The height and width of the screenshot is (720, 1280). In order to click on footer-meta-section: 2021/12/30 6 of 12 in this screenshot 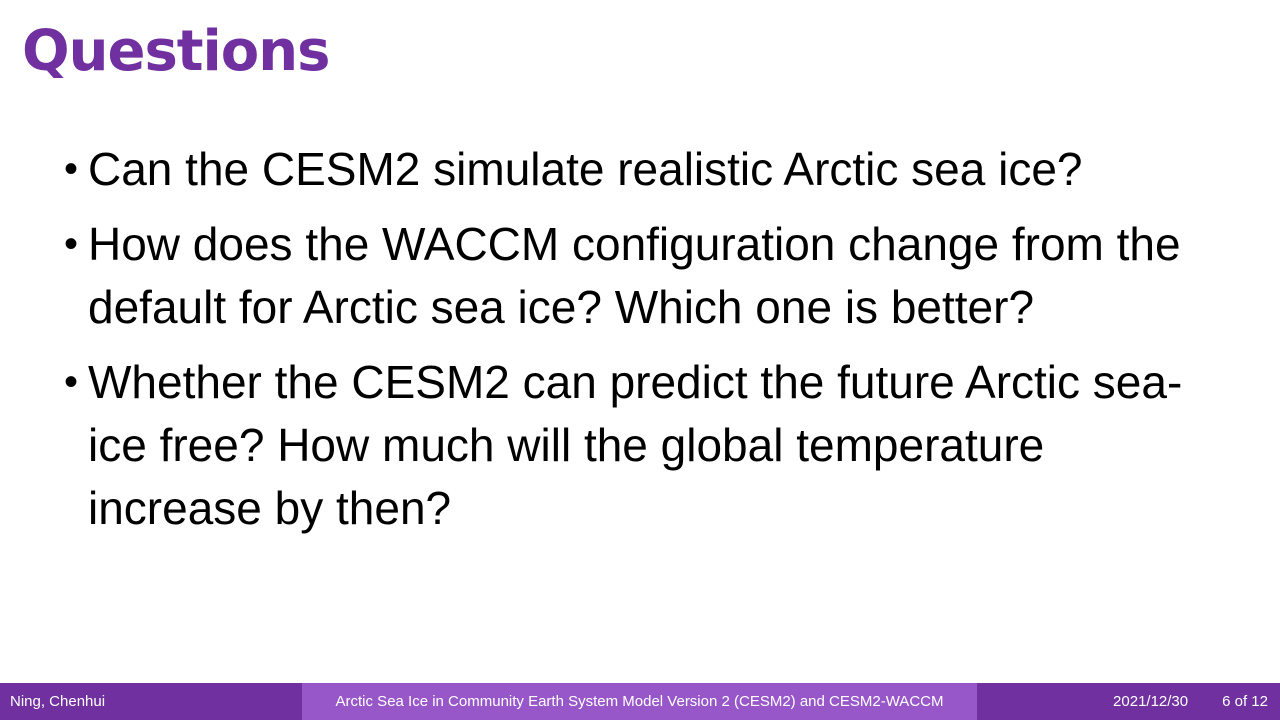, I will do `click(1128, 701)`.